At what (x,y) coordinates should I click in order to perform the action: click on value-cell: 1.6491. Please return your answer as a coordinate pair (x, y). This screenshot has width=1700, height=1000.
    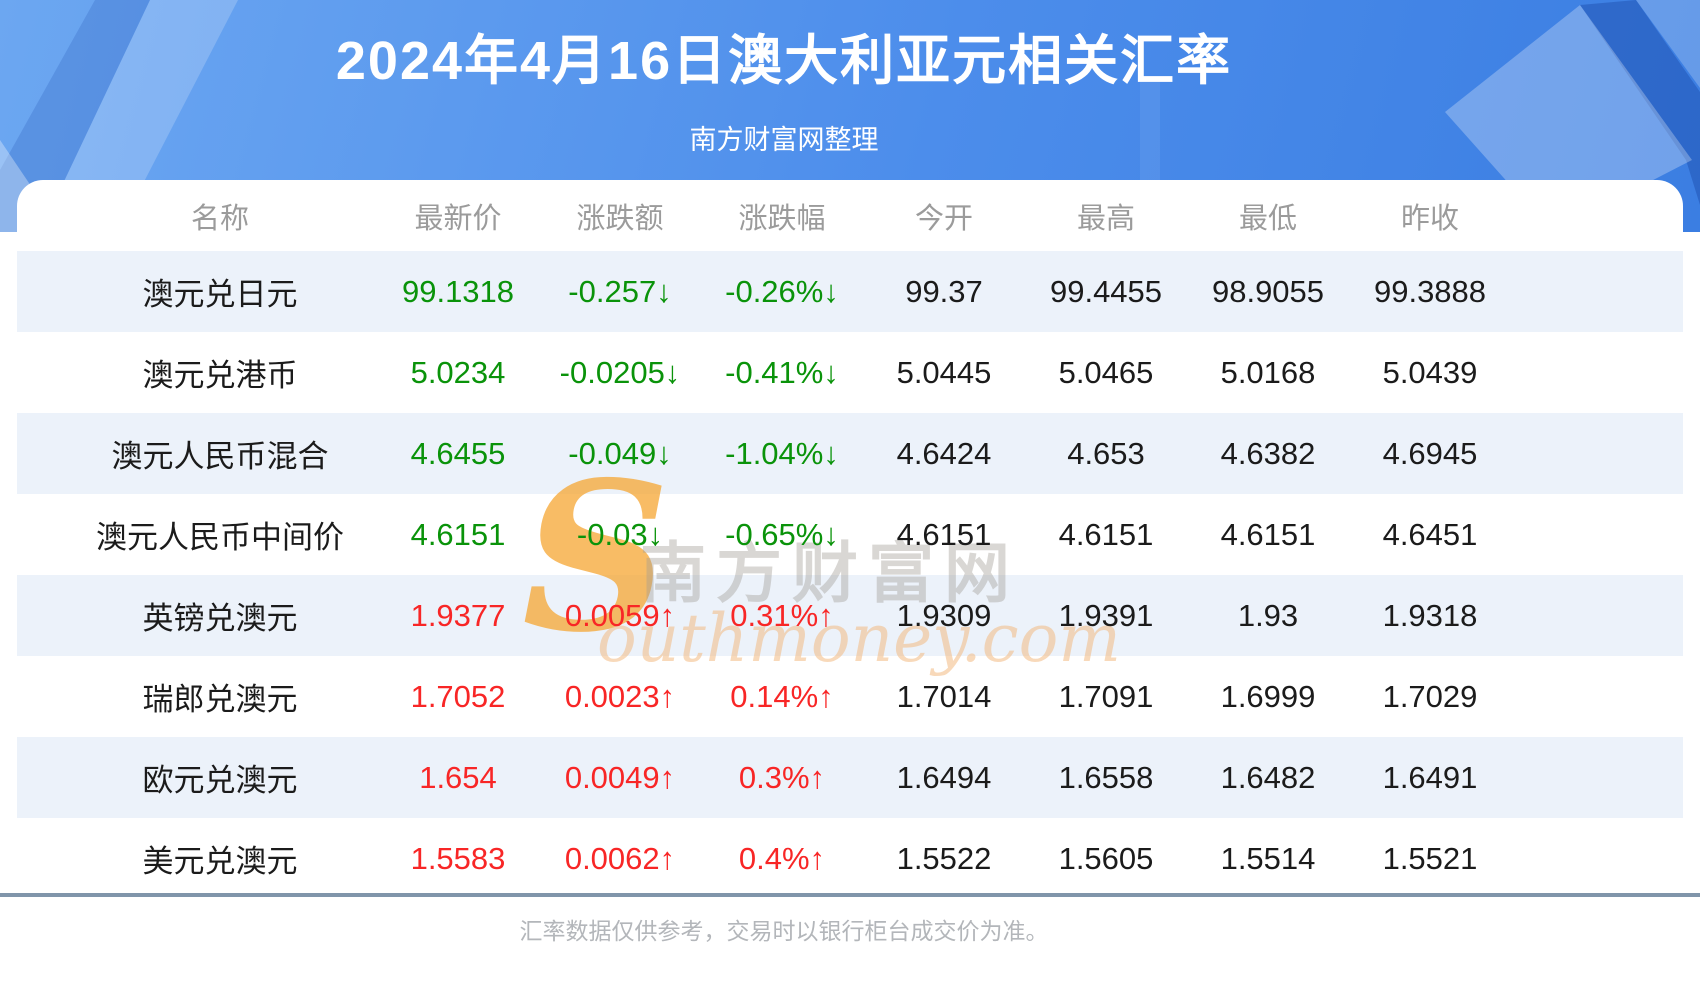
    Looking at the image, I should click on (1430, 777).